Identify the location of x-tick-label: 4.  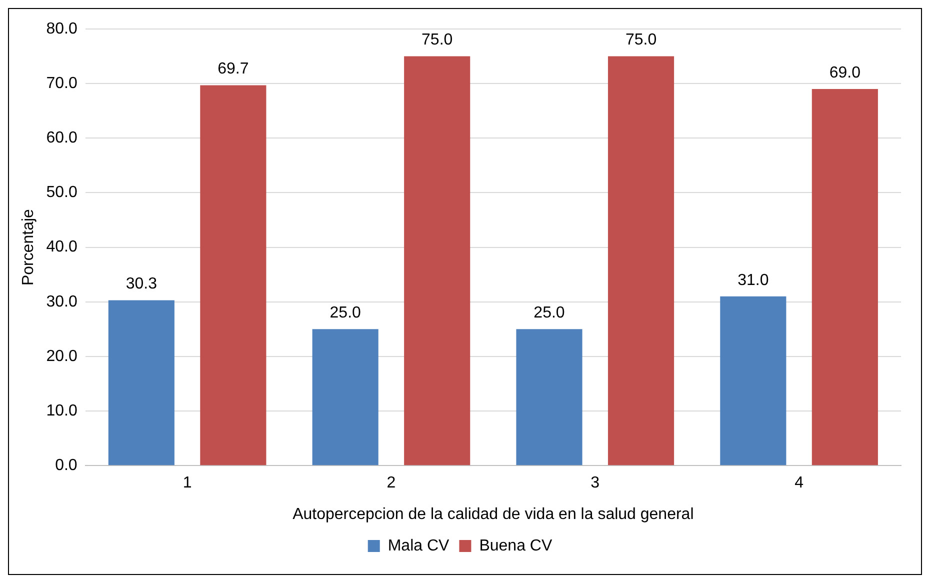
(799, 483).